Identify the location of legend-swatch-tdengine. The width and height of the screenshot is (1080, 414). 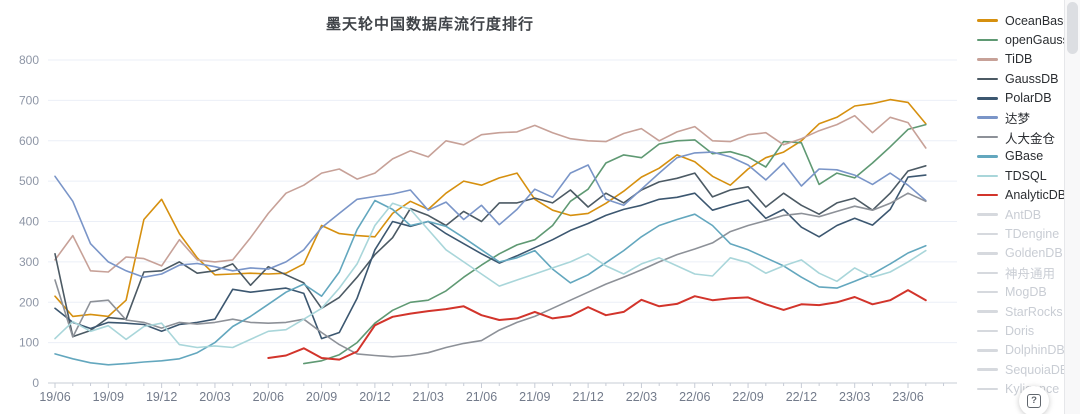
(987, 234).